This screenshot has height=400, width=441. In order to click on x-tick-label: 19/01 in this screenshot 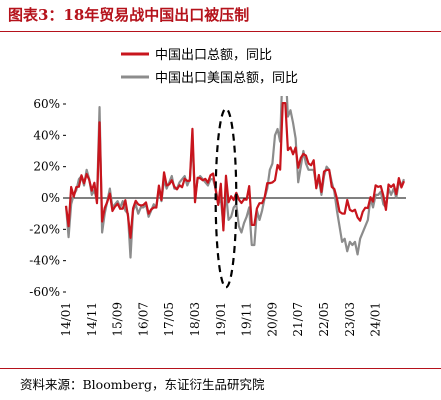, I will do `click(221, 319)`.